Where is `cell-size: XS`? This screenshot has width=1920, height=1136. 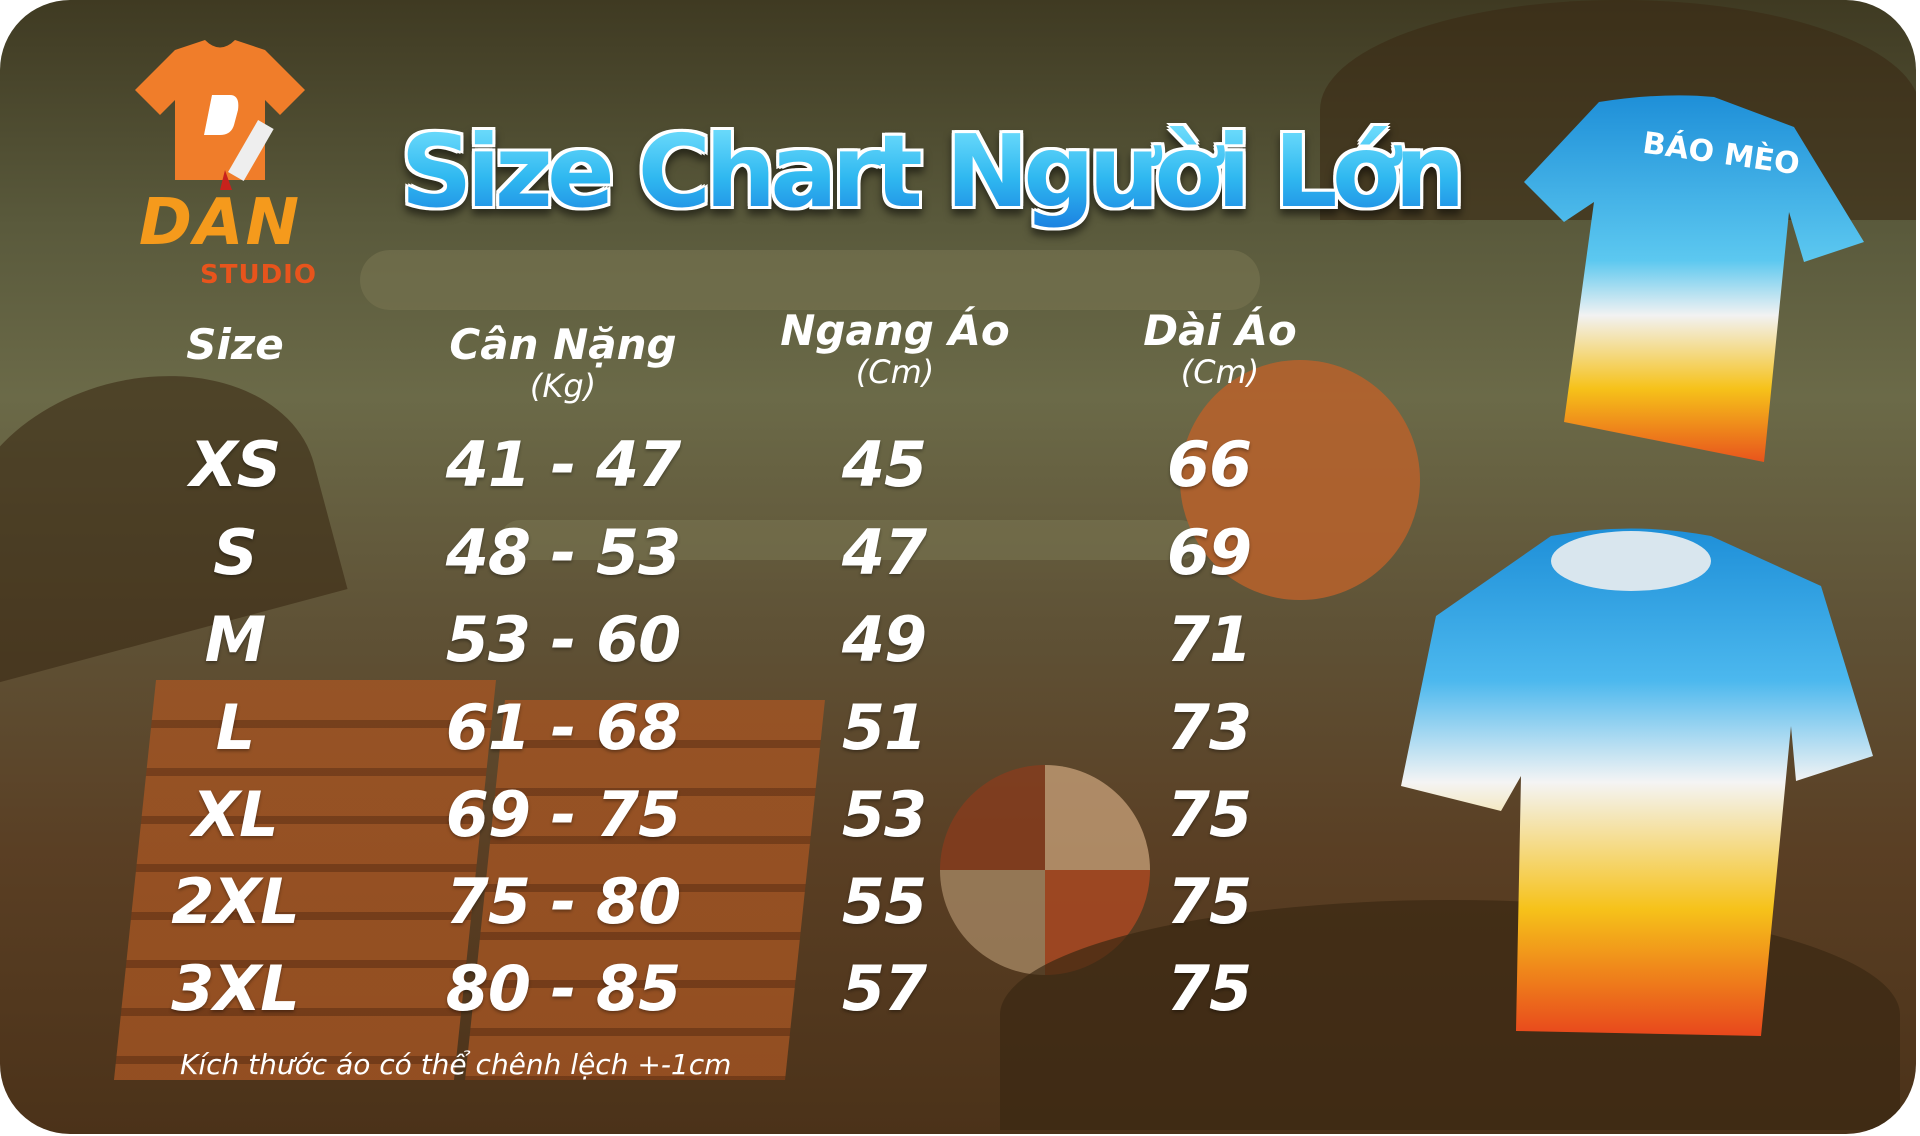
cell-size: XS is located at coordinates (235, 464).